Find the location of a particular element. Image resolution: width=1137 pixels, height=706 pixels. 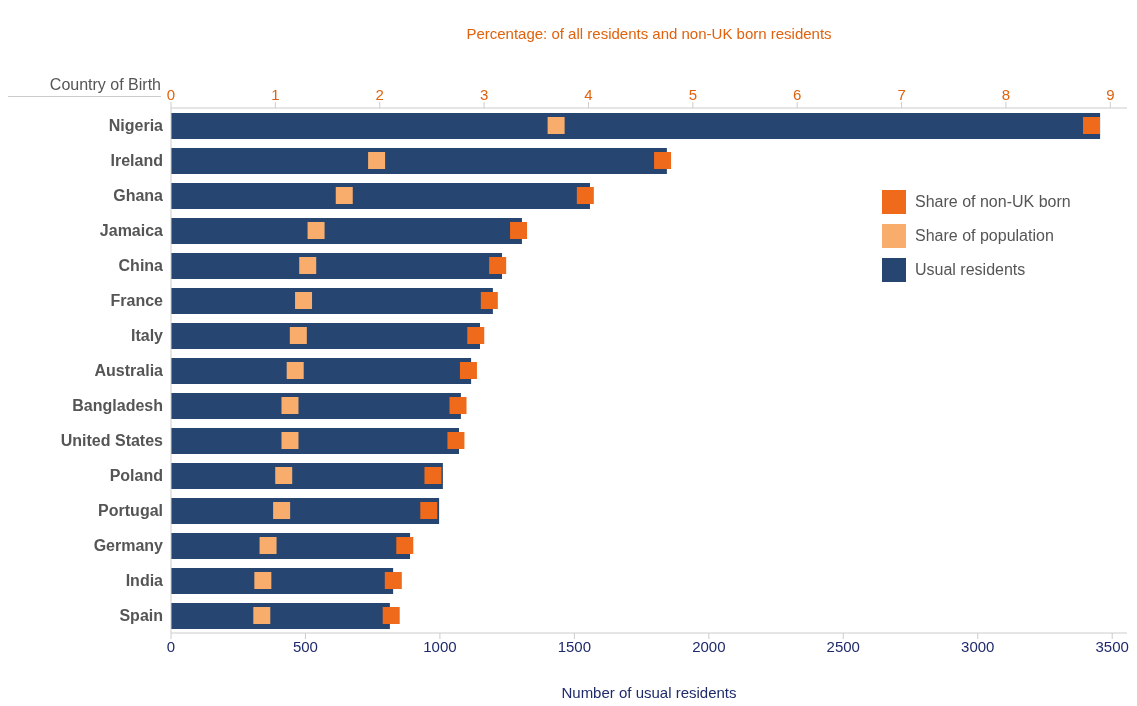

x2-tick-label: 5 is located at coordinates (693, 94).